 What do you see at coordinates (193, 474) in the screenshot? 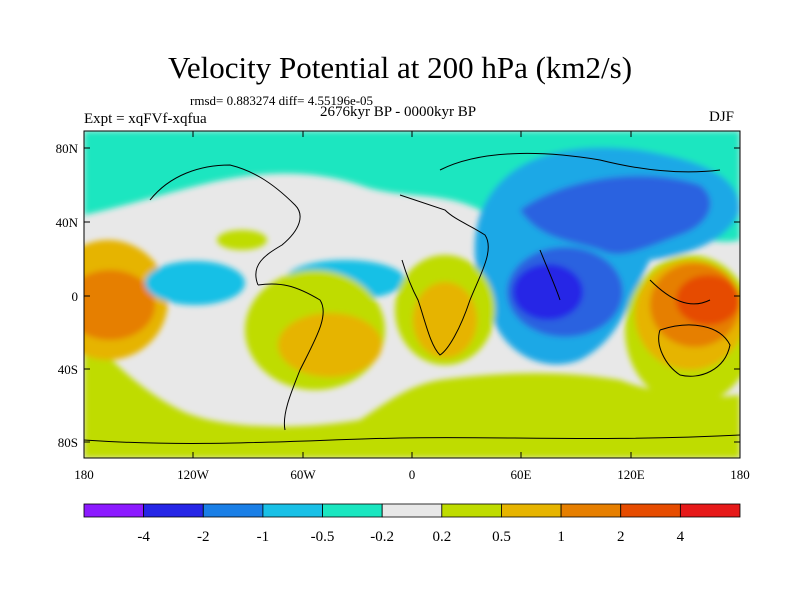
I see `lon-tick-label: 120W` at bounding box center [193, 474].